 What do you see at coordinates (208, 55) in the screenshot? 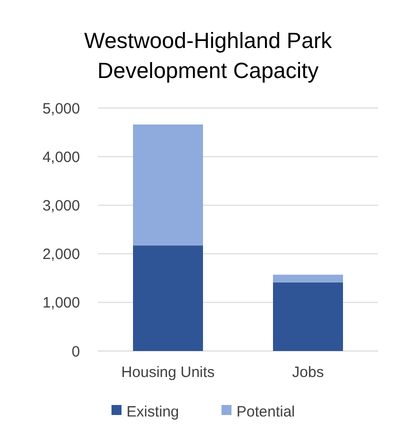
I see `chart-title: Westwood-Highland Park Development Capacity` at bounding box center [208, 55].